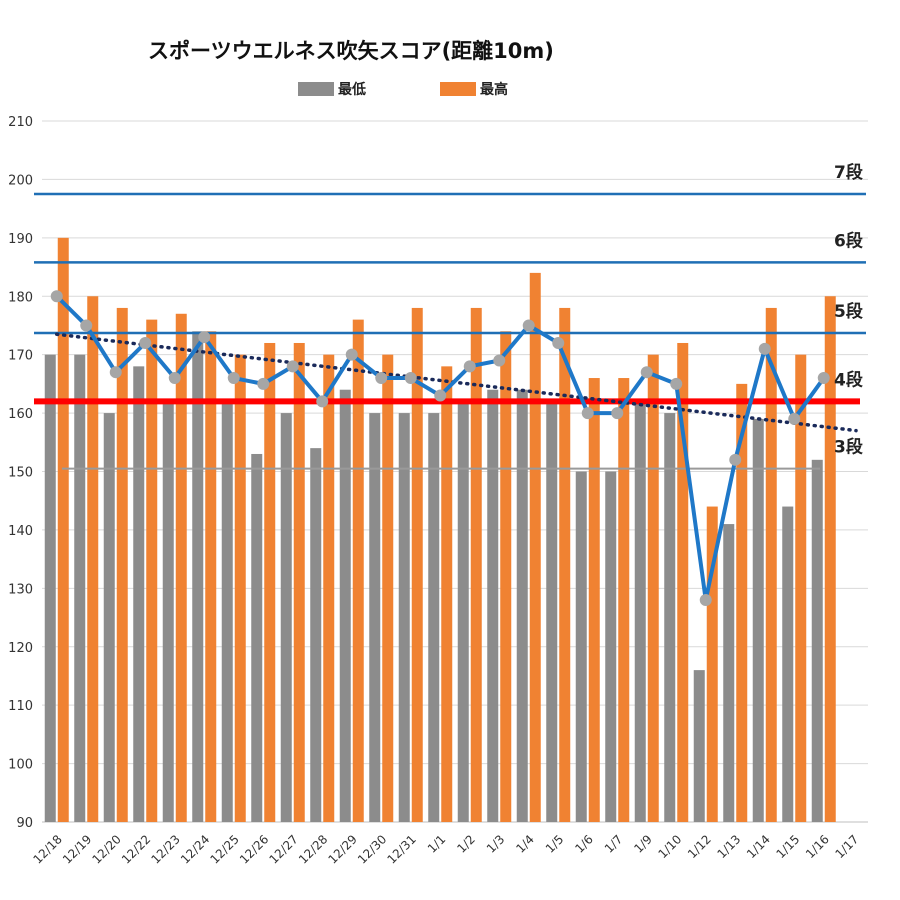  Describe the element at coordinates (458, 89) in the screenshot. I see `legend-swatch-max` at that location.